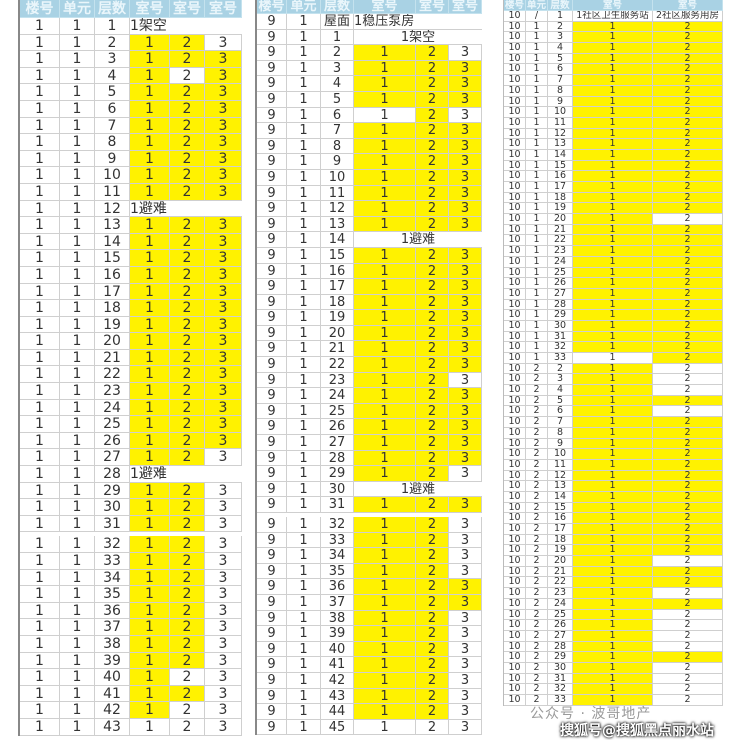 The image size is (740, 740). I want to click on floor-cell: 14, so click(560, 497).